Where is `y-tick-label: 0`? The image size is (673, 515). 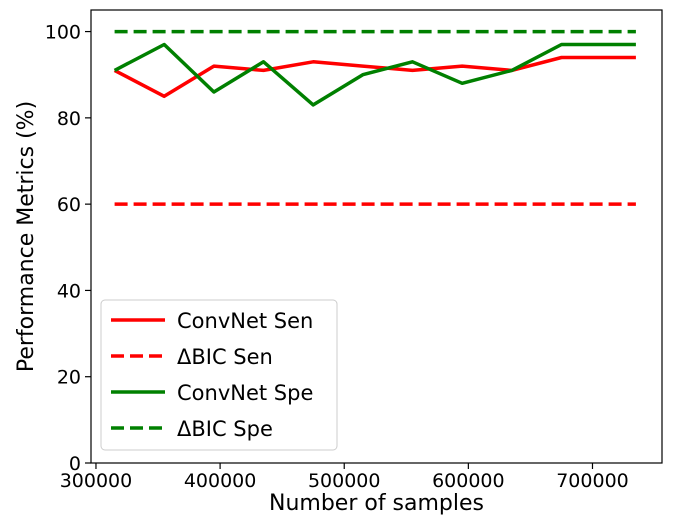 y-tick-label: 0 is located at coordinates (75, 464).